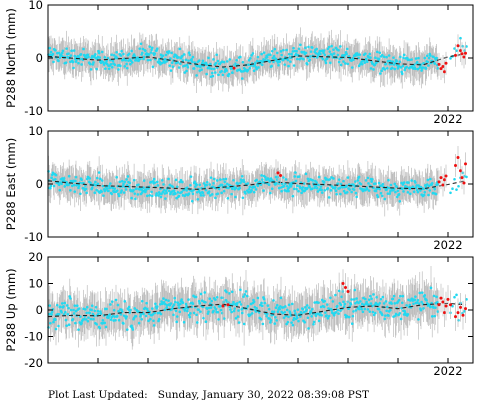 Image resolution: width=481 pixels, height=404 pixels. Describe the element at coordinates (458, 157) in the screenshot. I see `east-rapid-point` at that location.